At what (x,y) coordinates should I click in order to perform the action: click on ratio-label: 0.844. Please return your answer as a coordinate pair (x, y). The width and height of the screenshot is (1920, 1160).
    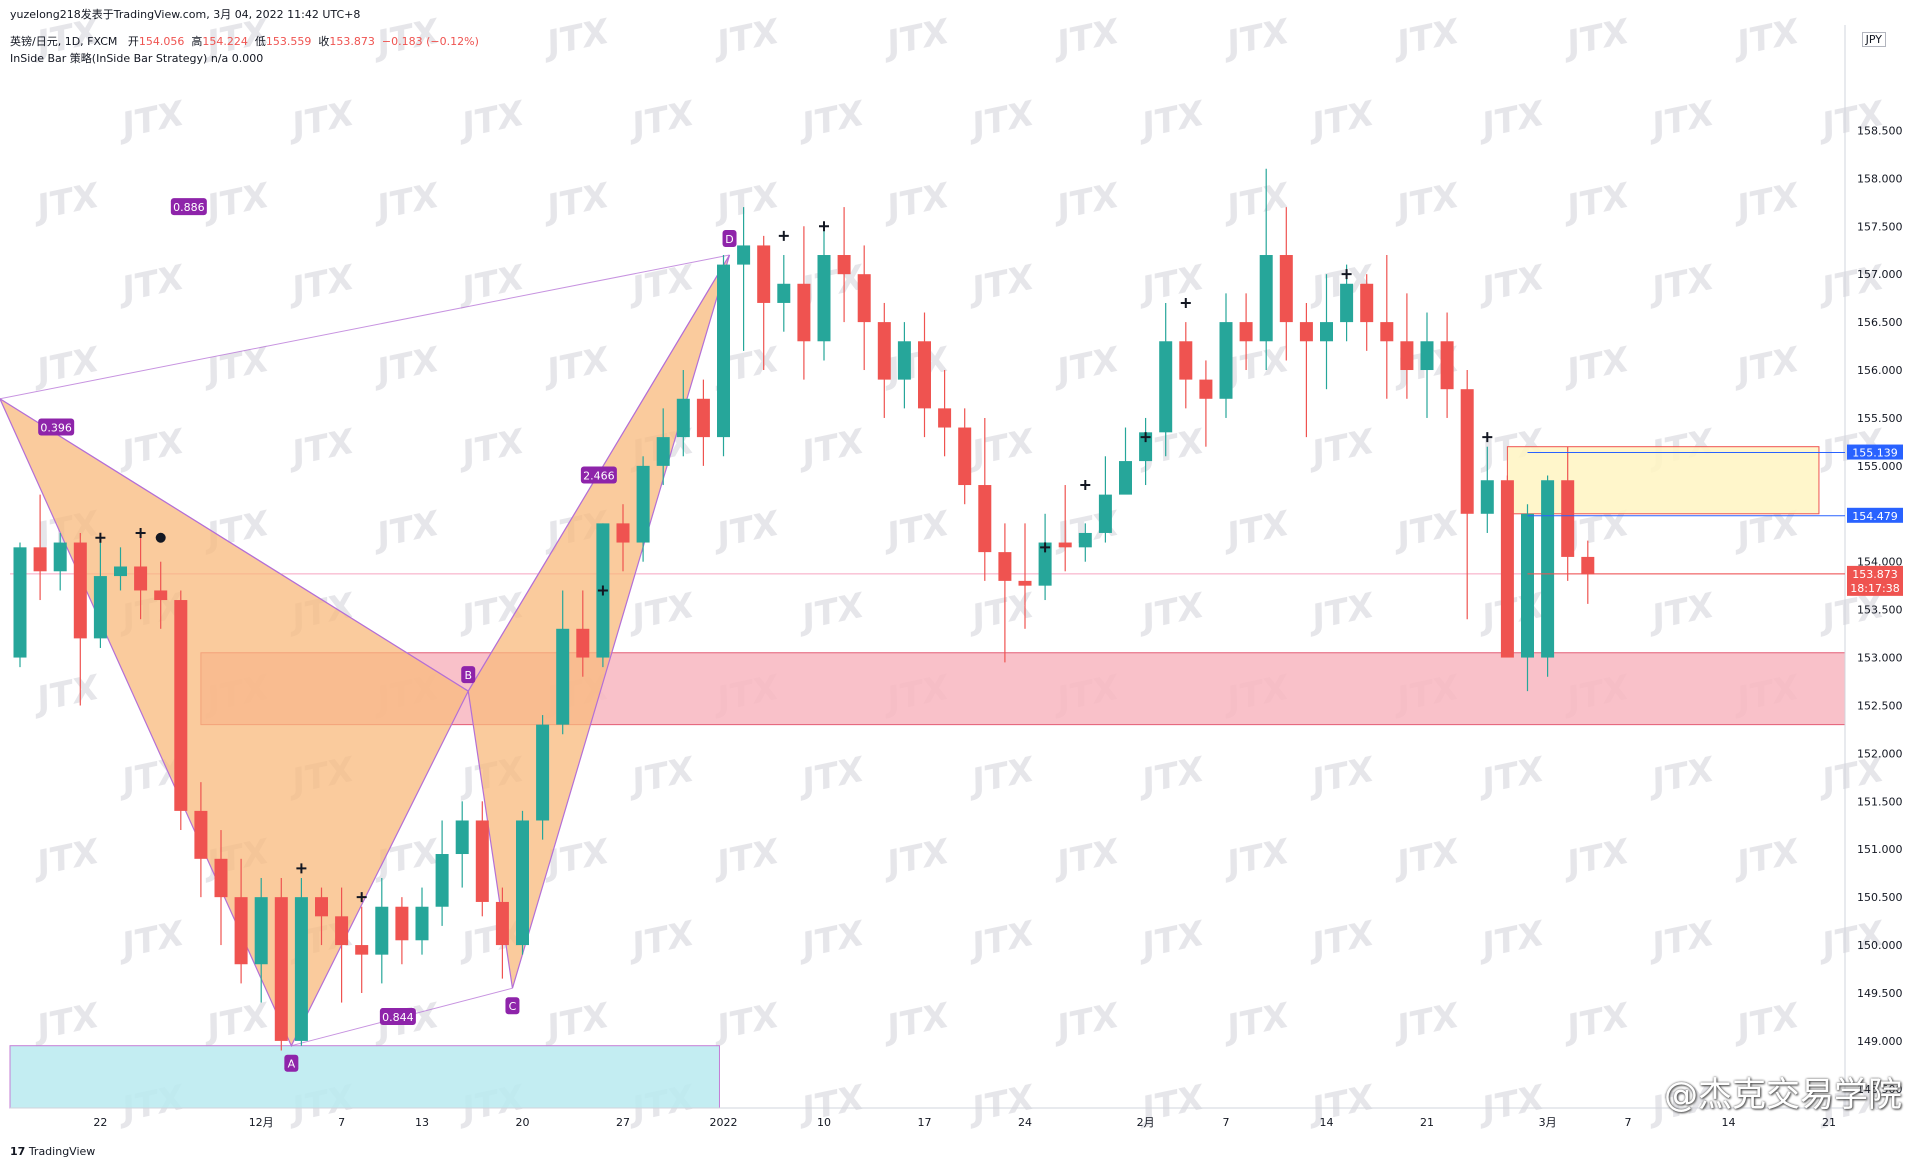
    Looking at the image, I should click on (398, 1017).